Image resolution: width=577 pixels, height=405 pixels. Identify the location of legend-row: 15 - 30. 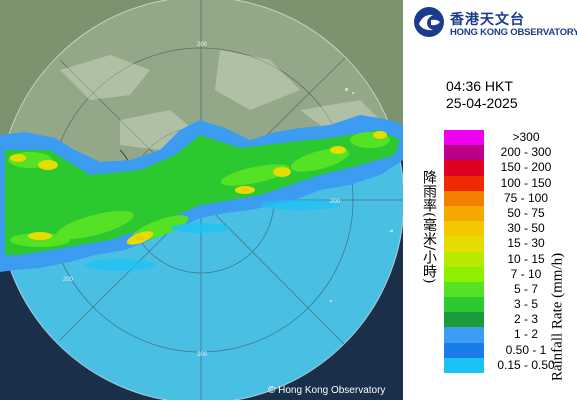
(509, 244).